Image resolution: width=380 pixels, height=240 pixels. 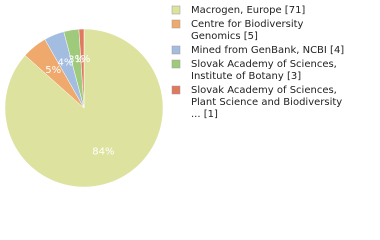 What do you see at coordinates (266, 102) in the screenshot?
I see `legend-label: Plant Science and Biodiversity` at bounding box center [266, 102].